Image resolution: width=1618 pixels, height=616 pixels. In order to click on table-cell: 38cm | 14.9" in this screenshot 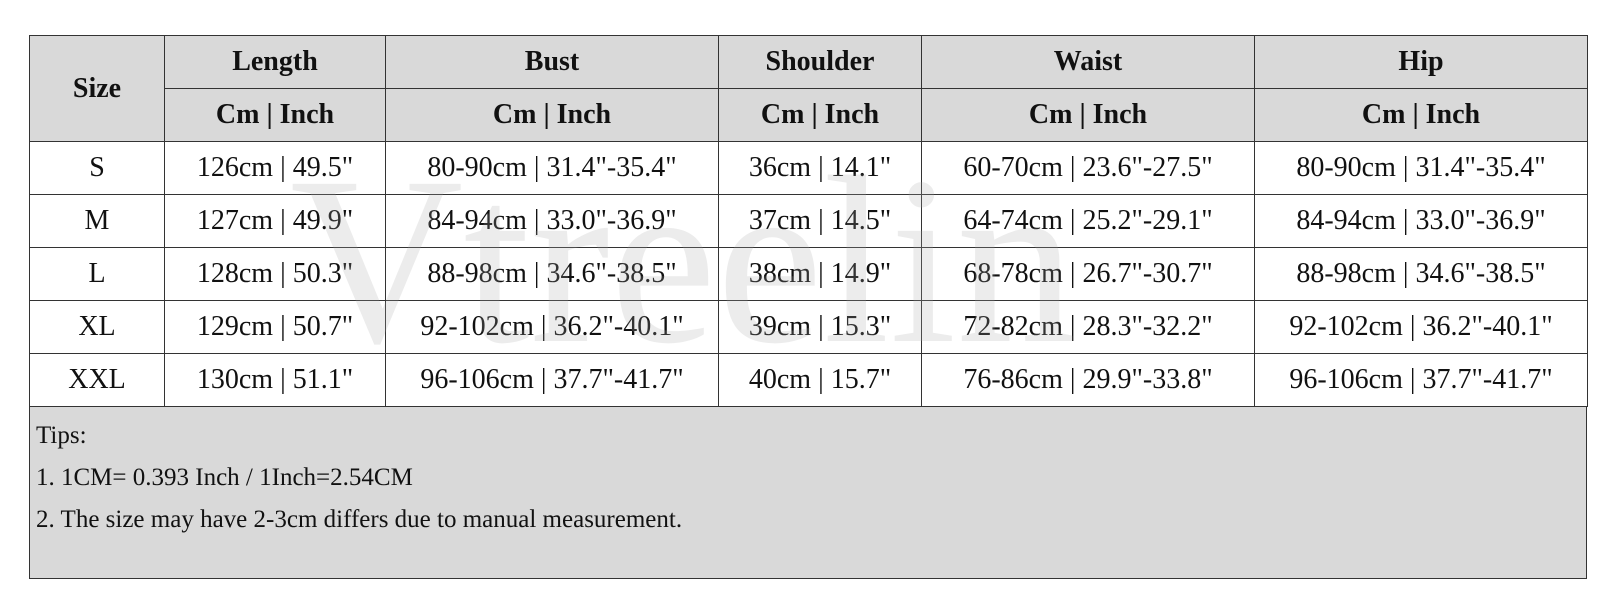, I will do `click(820, 274)`.